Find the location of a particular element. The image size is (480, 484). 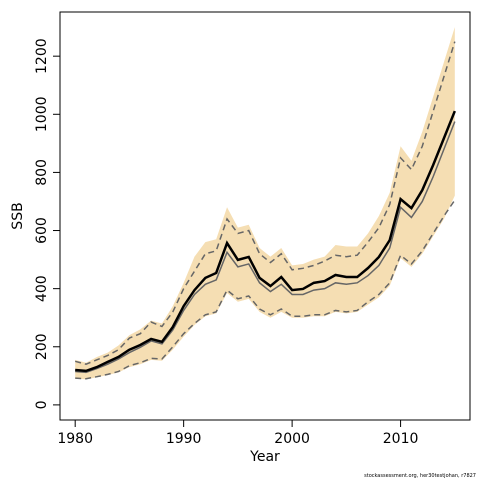

y-tick-label: 1000 is located at coordinates (42, 114).